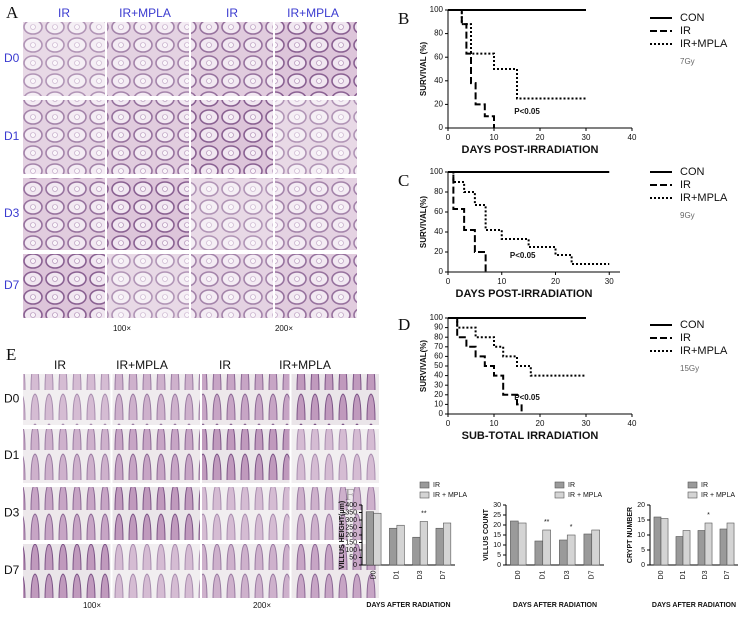  I want to click on y-tick-label: 250, so click(351, 527).